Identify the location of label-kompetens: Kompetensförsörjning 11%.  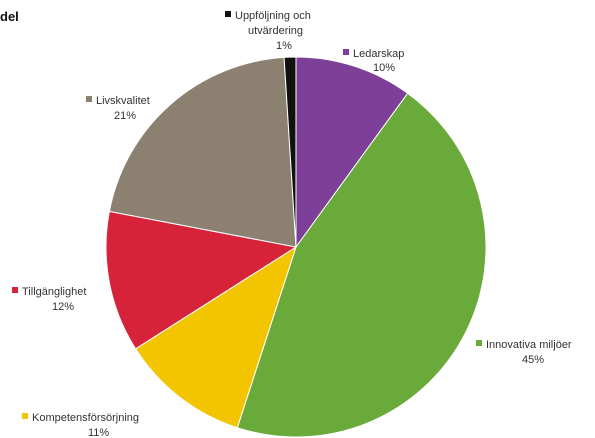
(80, 425).